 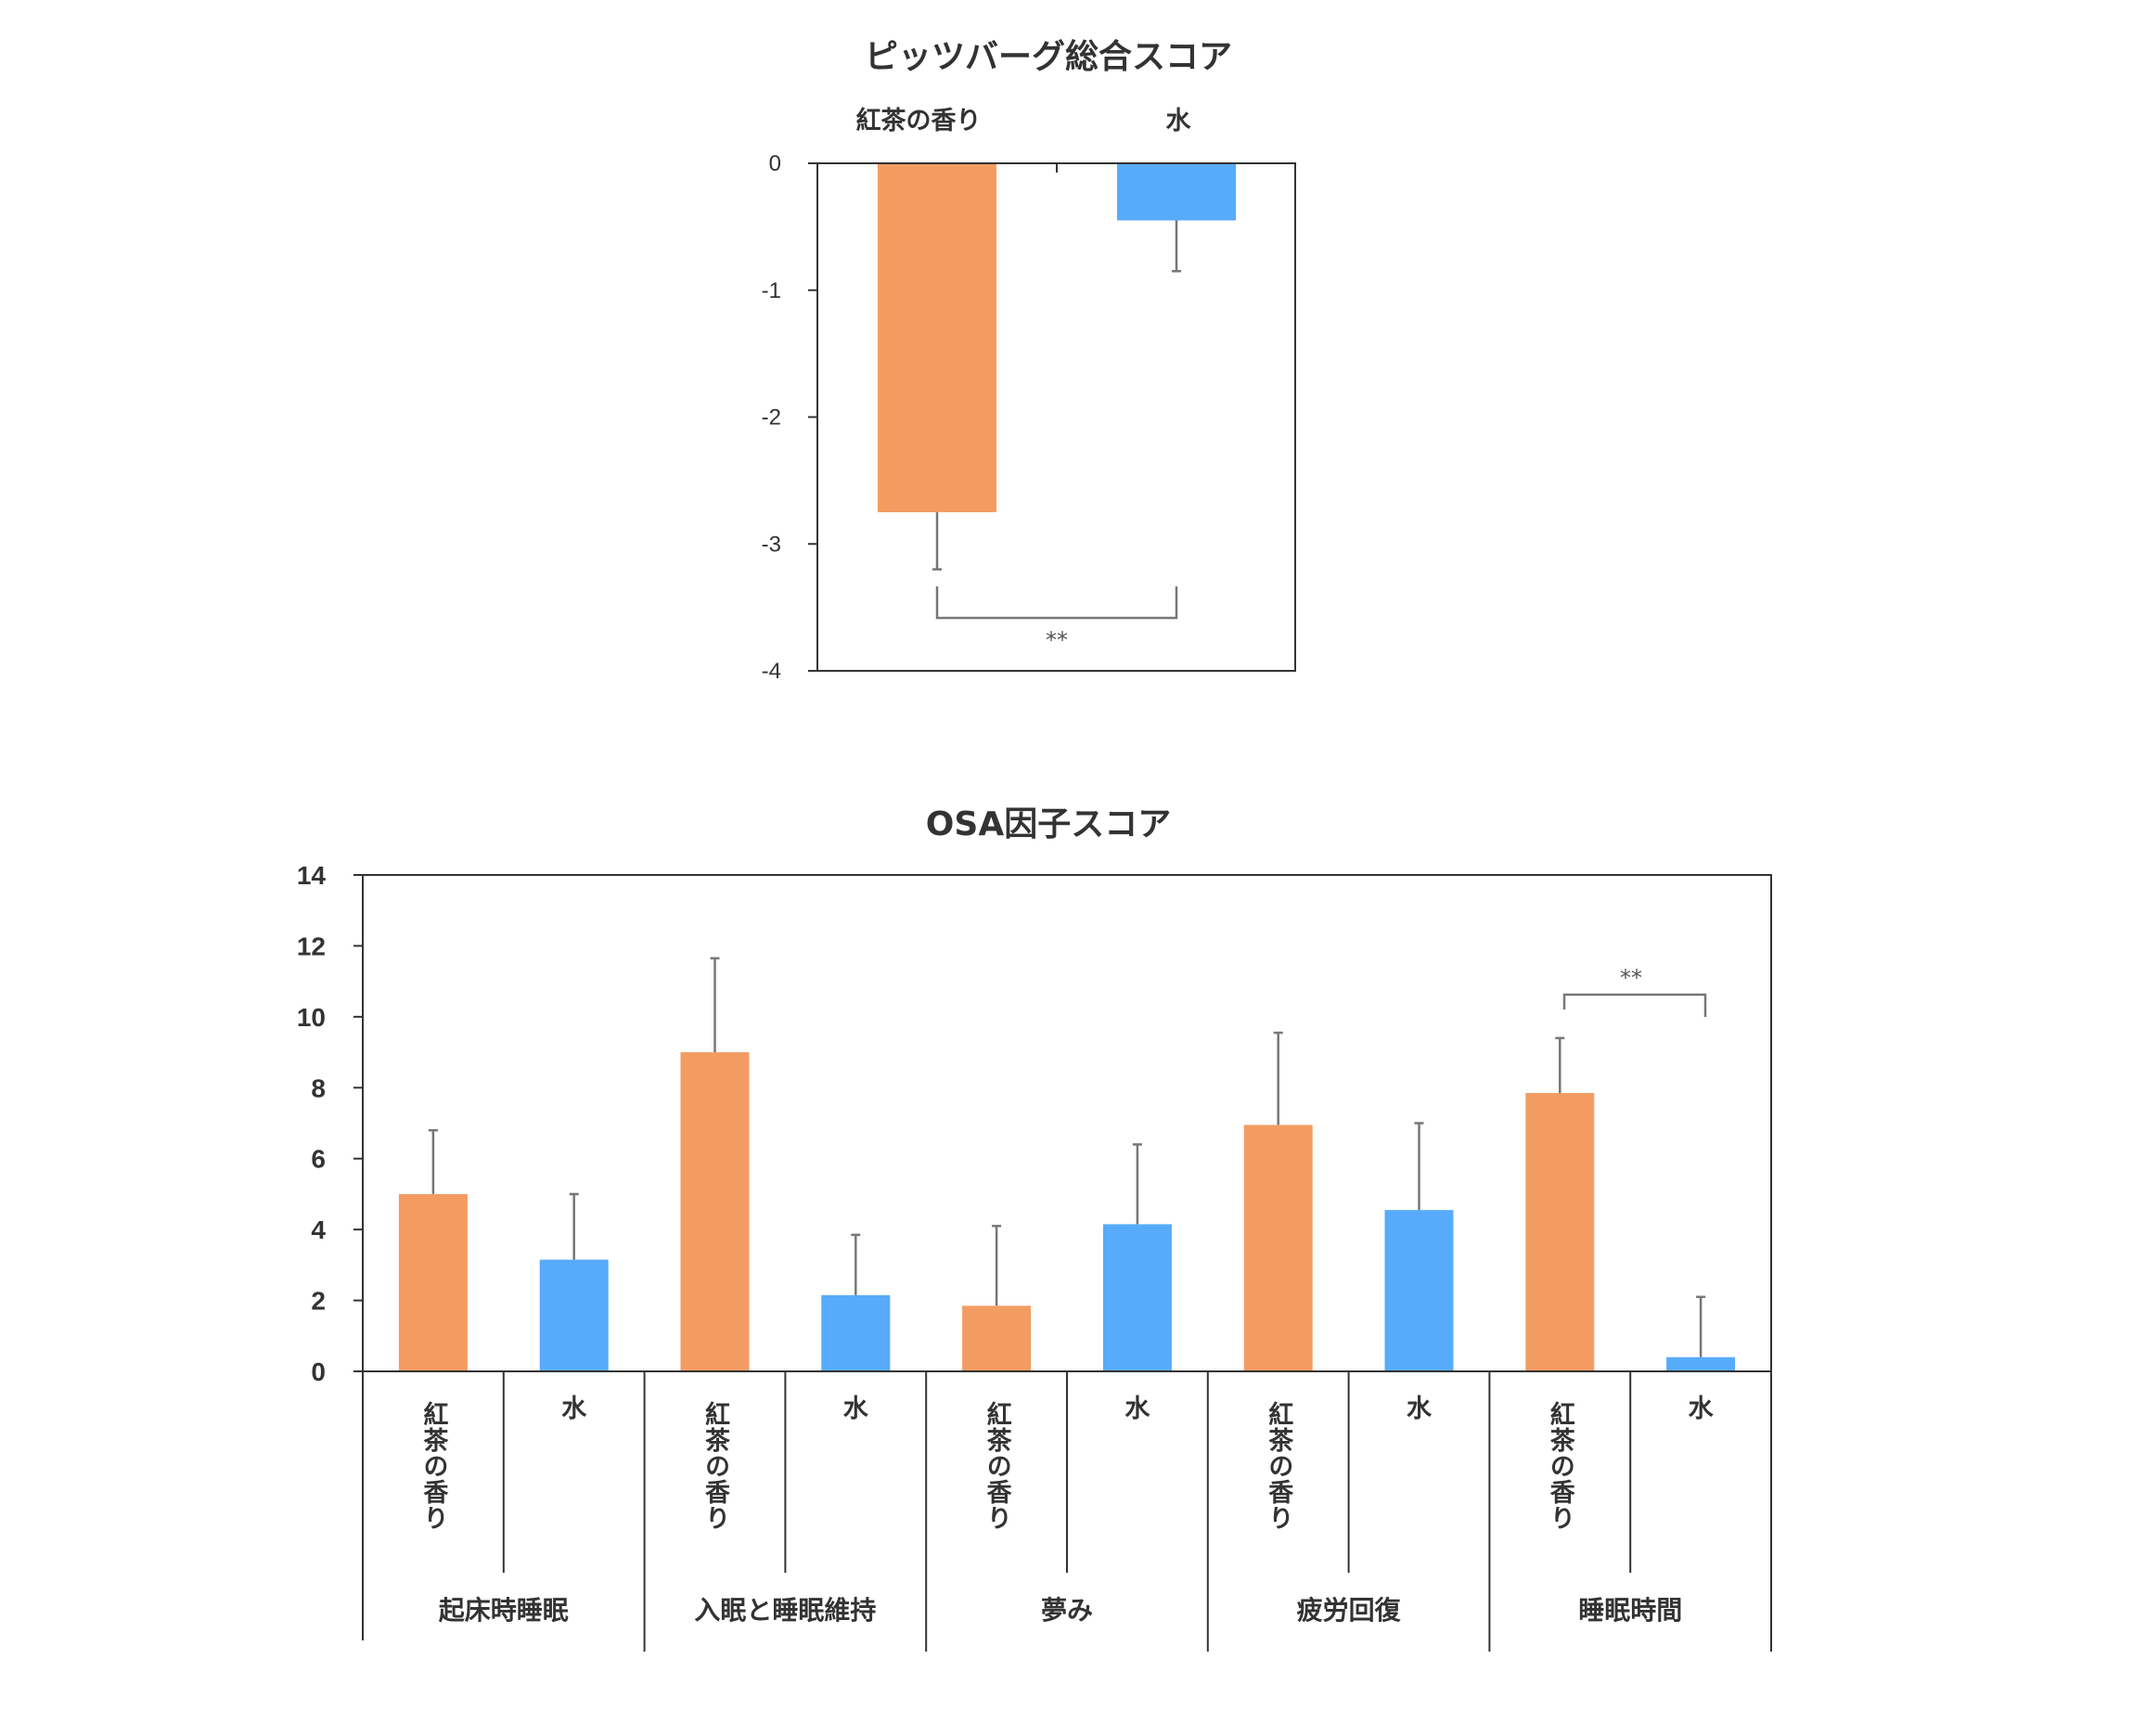 I want to click on chart1-y-tick-label: -1, so click(x=771, y=291).